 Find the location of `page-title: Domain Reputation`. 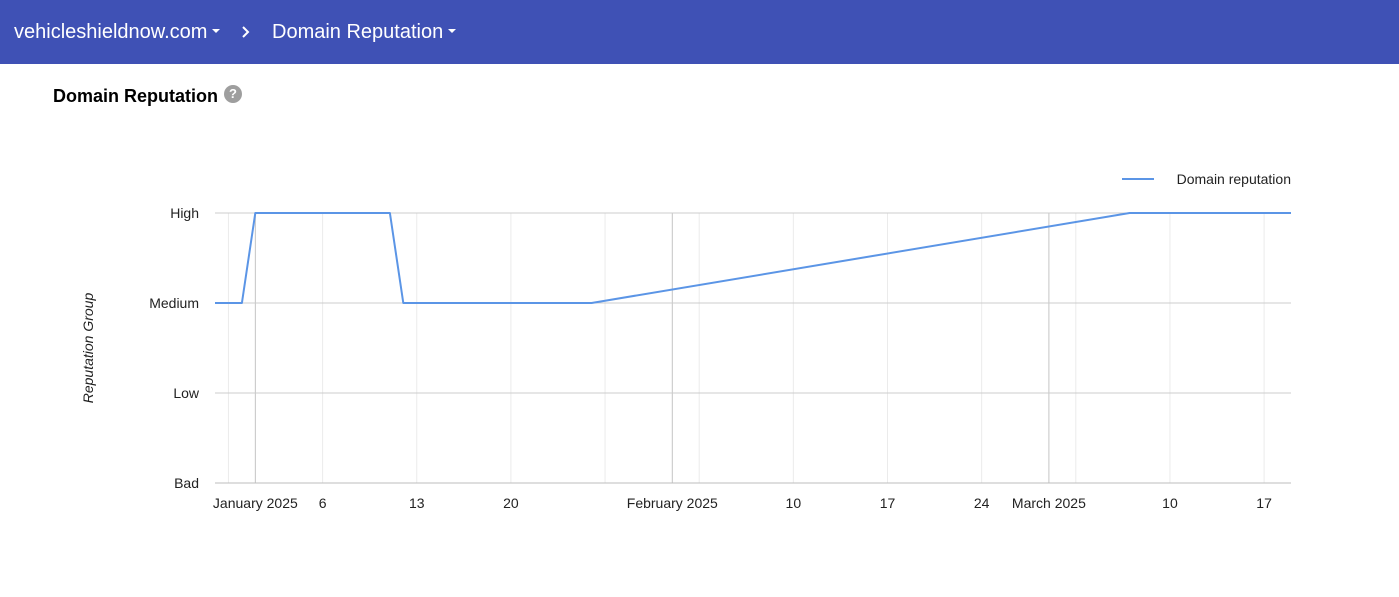

page-title: Domain Reputation is located at coordinates (135, 96).